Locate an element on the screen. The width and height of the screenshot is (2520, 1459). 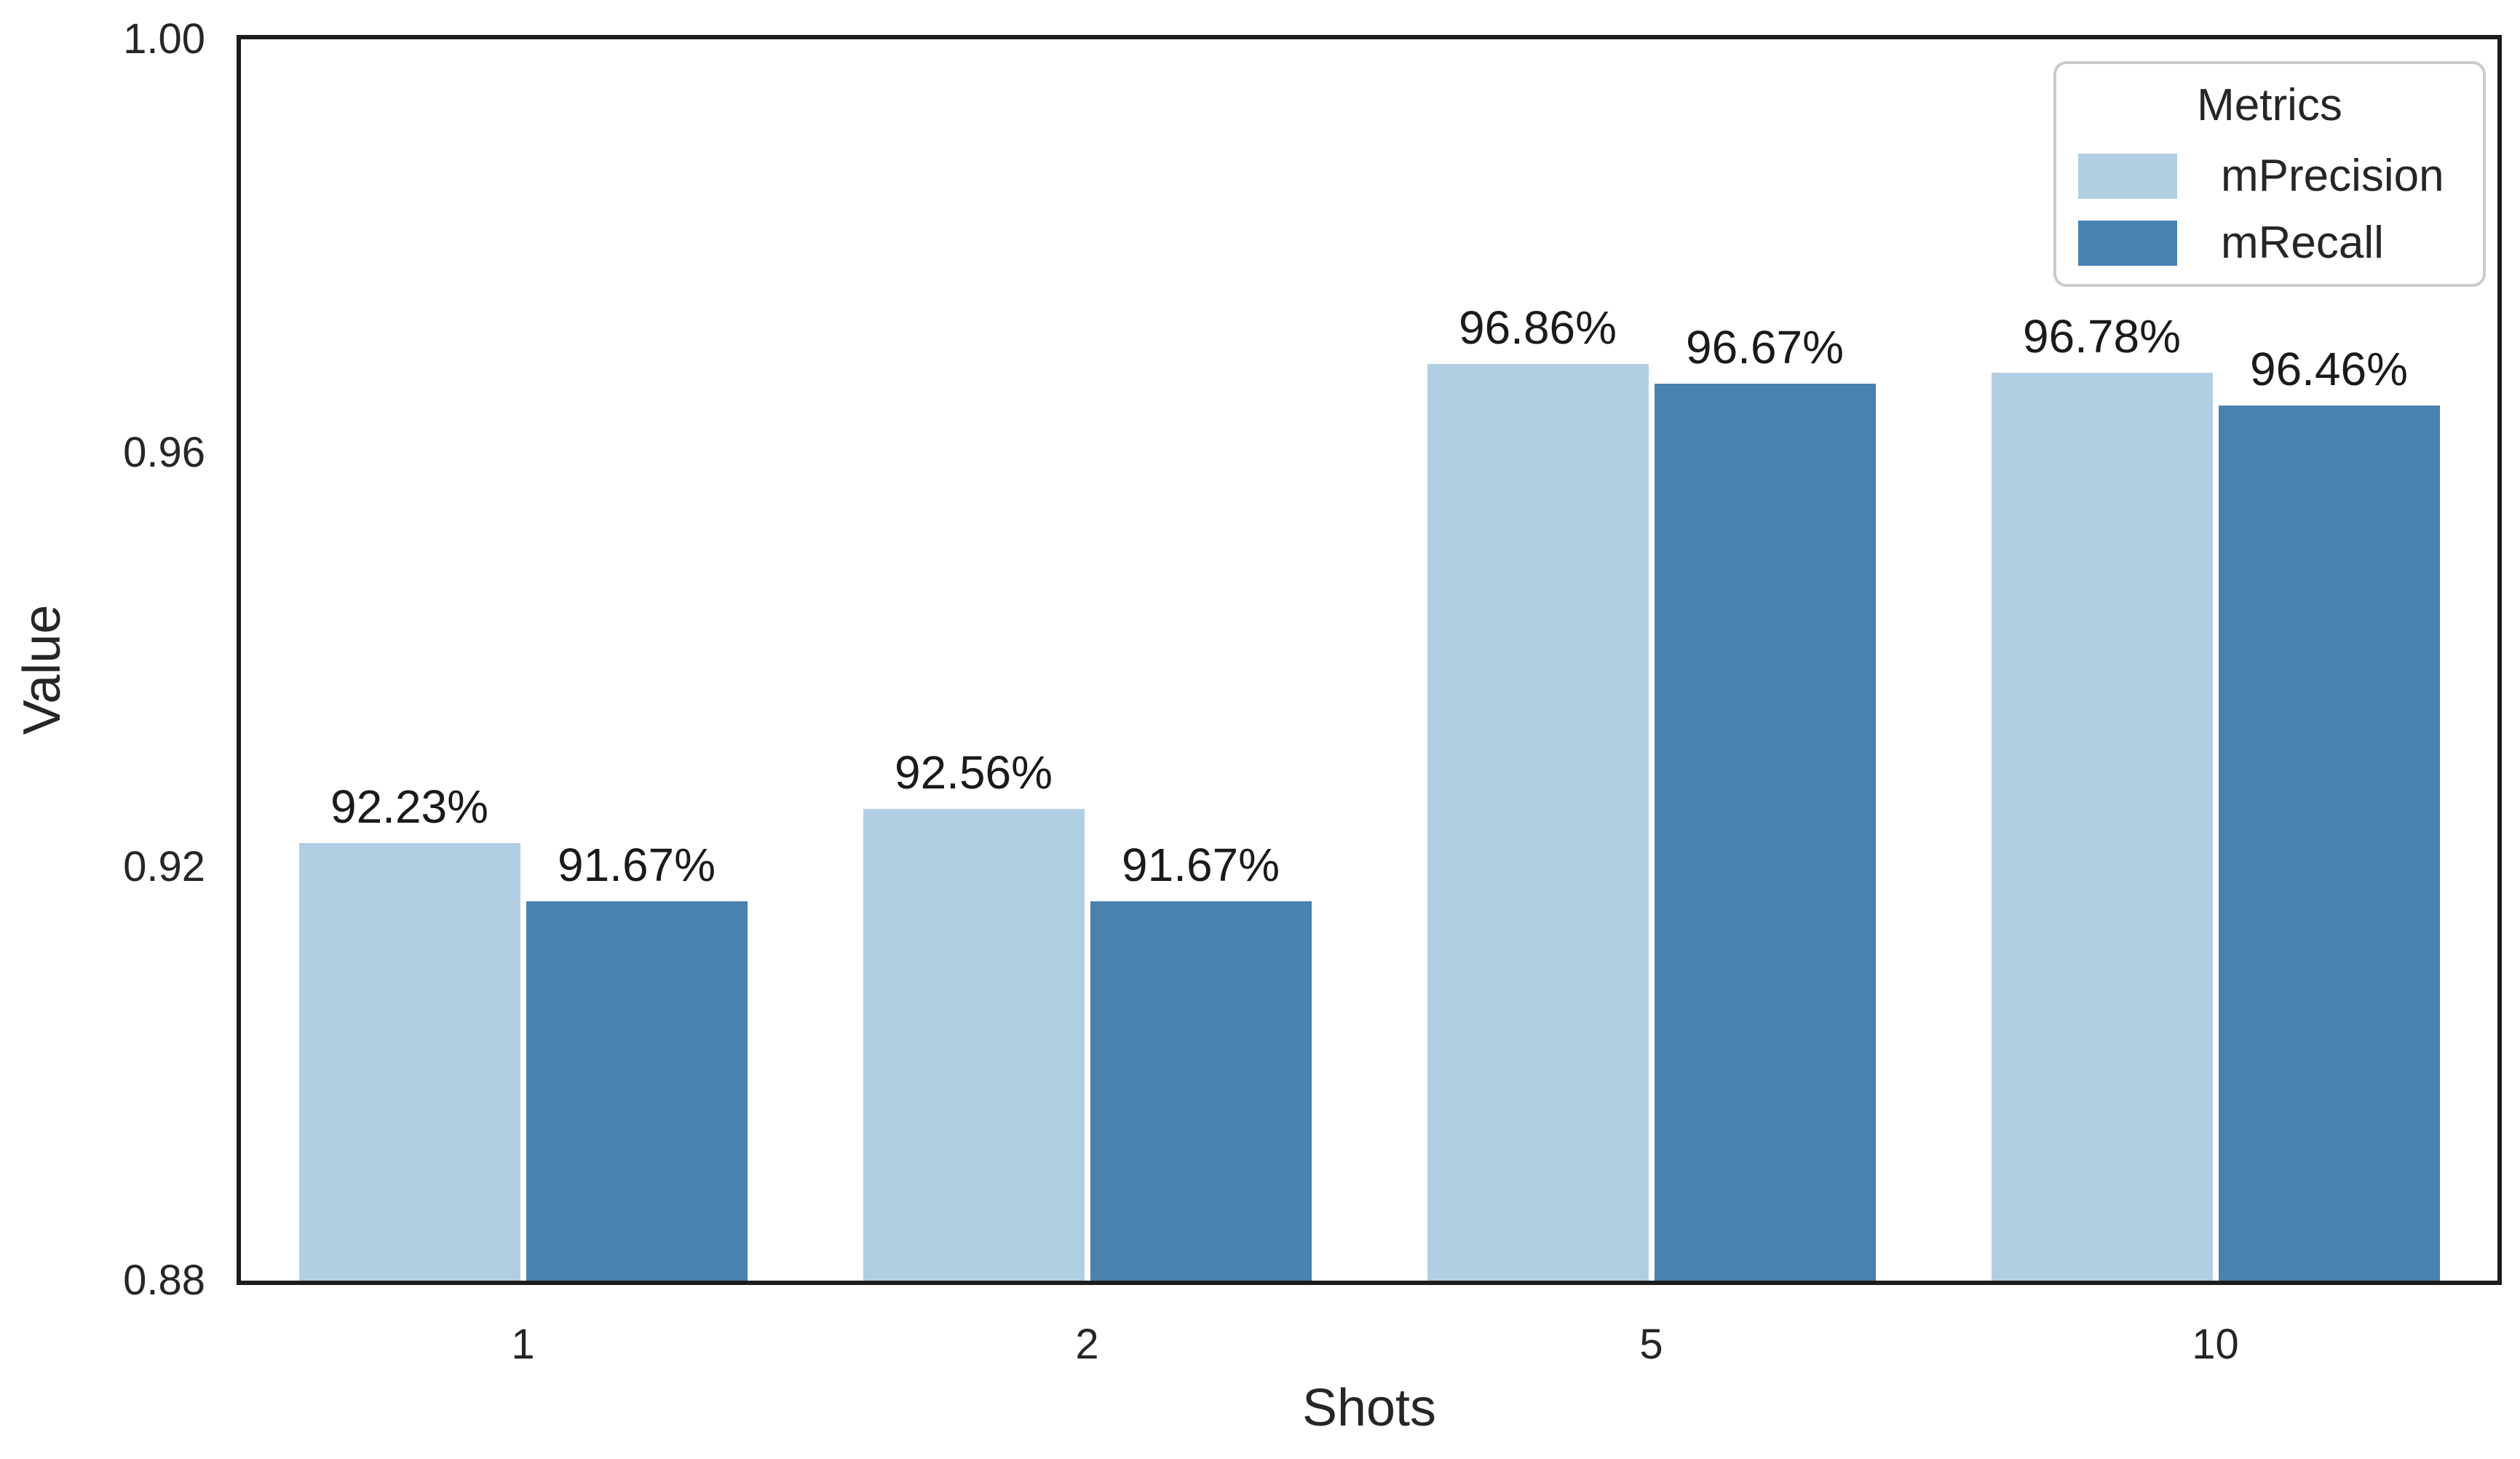
bar-value-label: 96.86% is located at coordinates (1537, 328).